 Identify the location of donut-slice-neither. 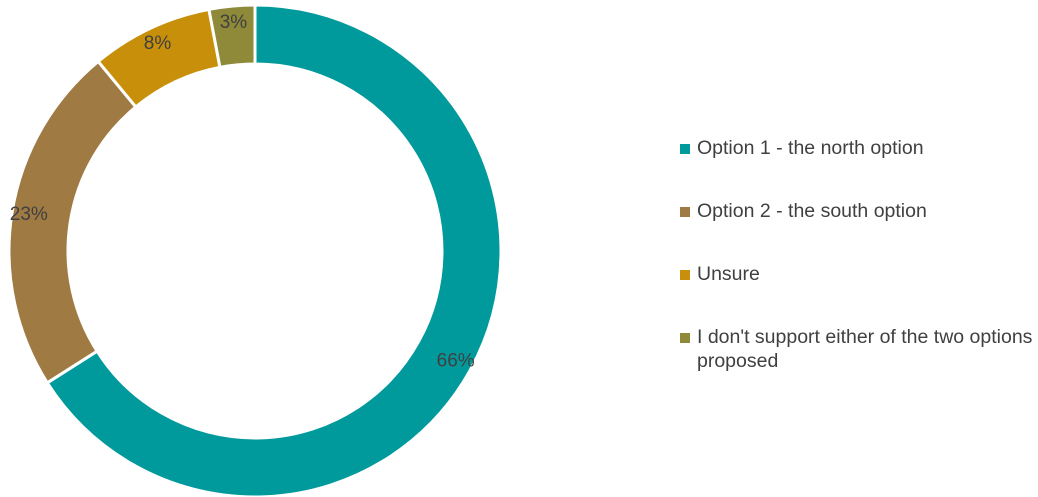
(232, 36).